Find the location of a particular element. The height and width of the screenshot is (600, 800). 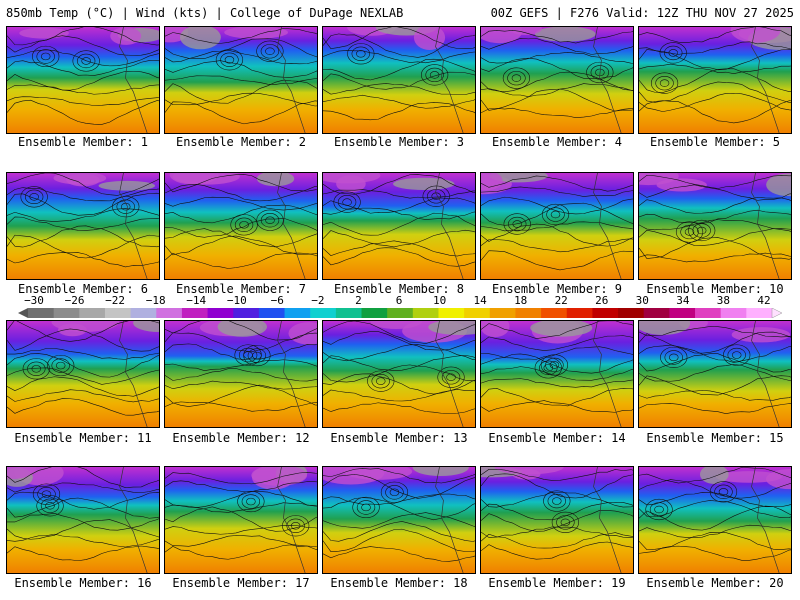

ensemble-member-label: Ensemble Member: 14 is located at coordinates (557, 438).